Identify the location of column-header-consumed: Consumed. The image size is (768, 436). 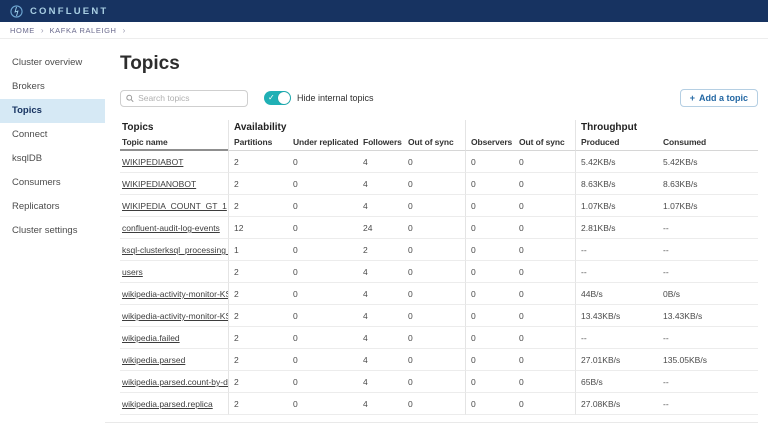
(708, 143).